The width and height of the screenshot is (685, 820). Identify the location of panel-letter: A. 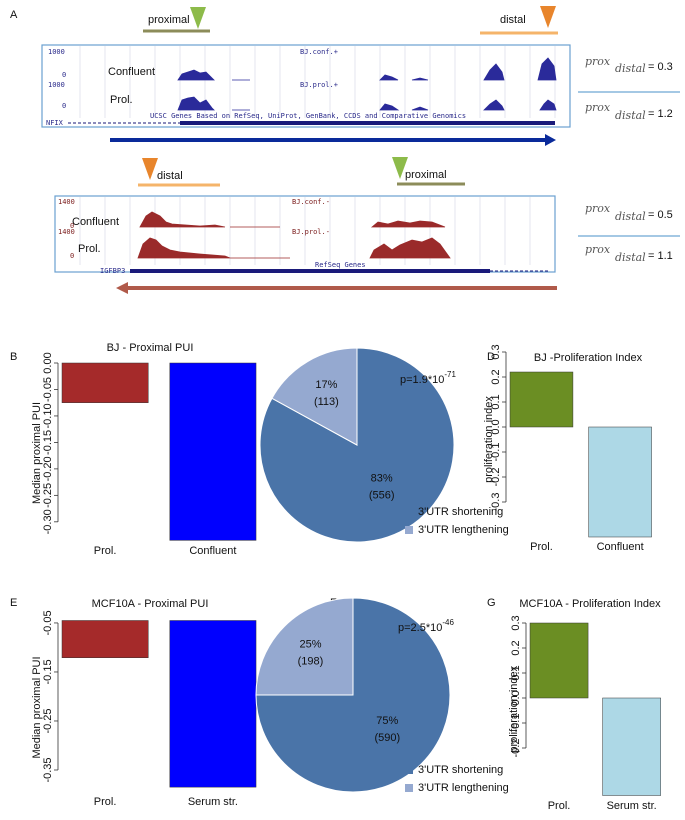
(14, 15).